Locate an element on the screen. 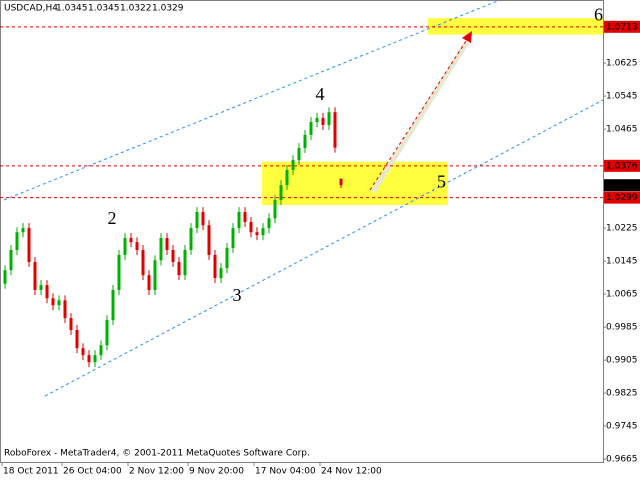 The height and width of the screenshot is (480, 640). y-tick-label: 0.9745 is located at coordinates (622, 427).